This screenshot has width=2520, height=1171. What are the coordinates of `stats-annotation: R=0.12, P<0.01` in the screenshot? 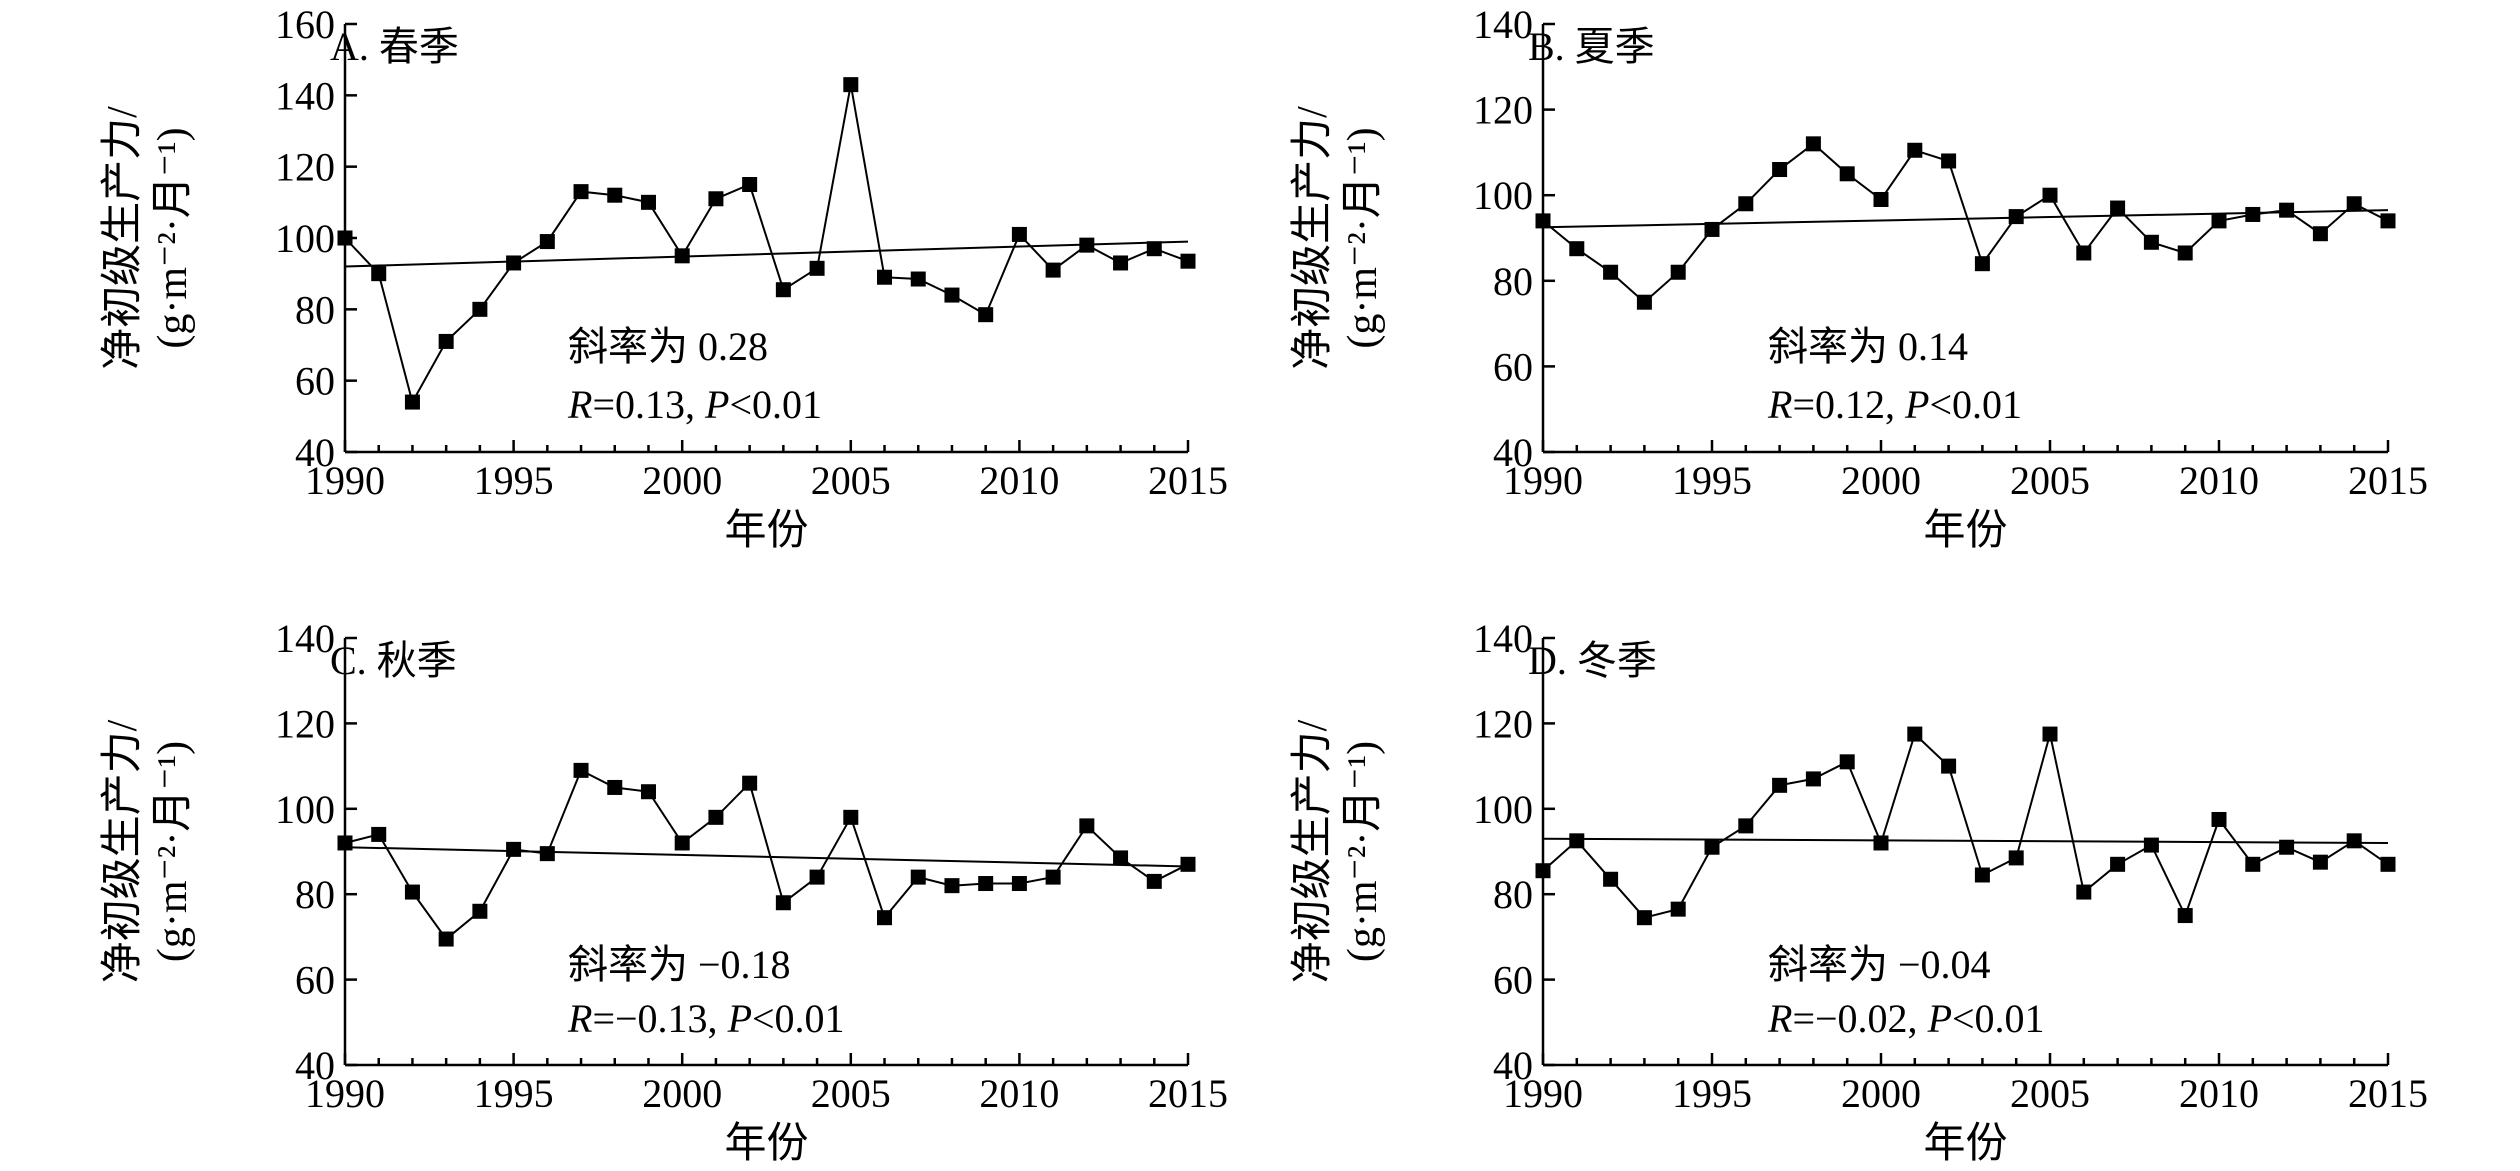 It's located at (1894, 404).